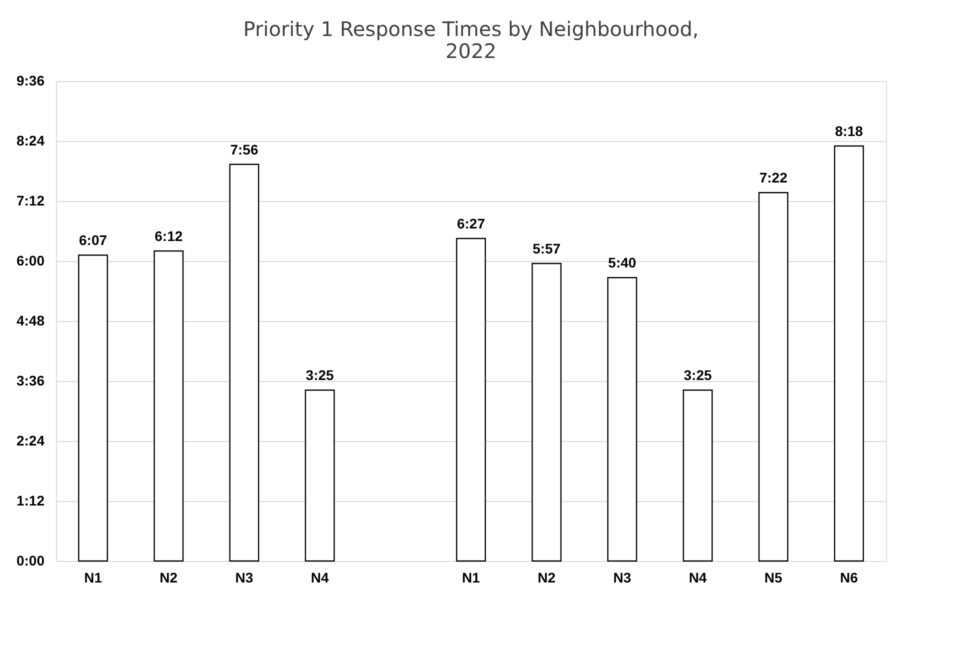 Image resolution: width=961 pixels, height=649 pixels. Describe the element at coordinates (30, 380) in the screenshot. I see `y-tick-label: 3:36` at that location.